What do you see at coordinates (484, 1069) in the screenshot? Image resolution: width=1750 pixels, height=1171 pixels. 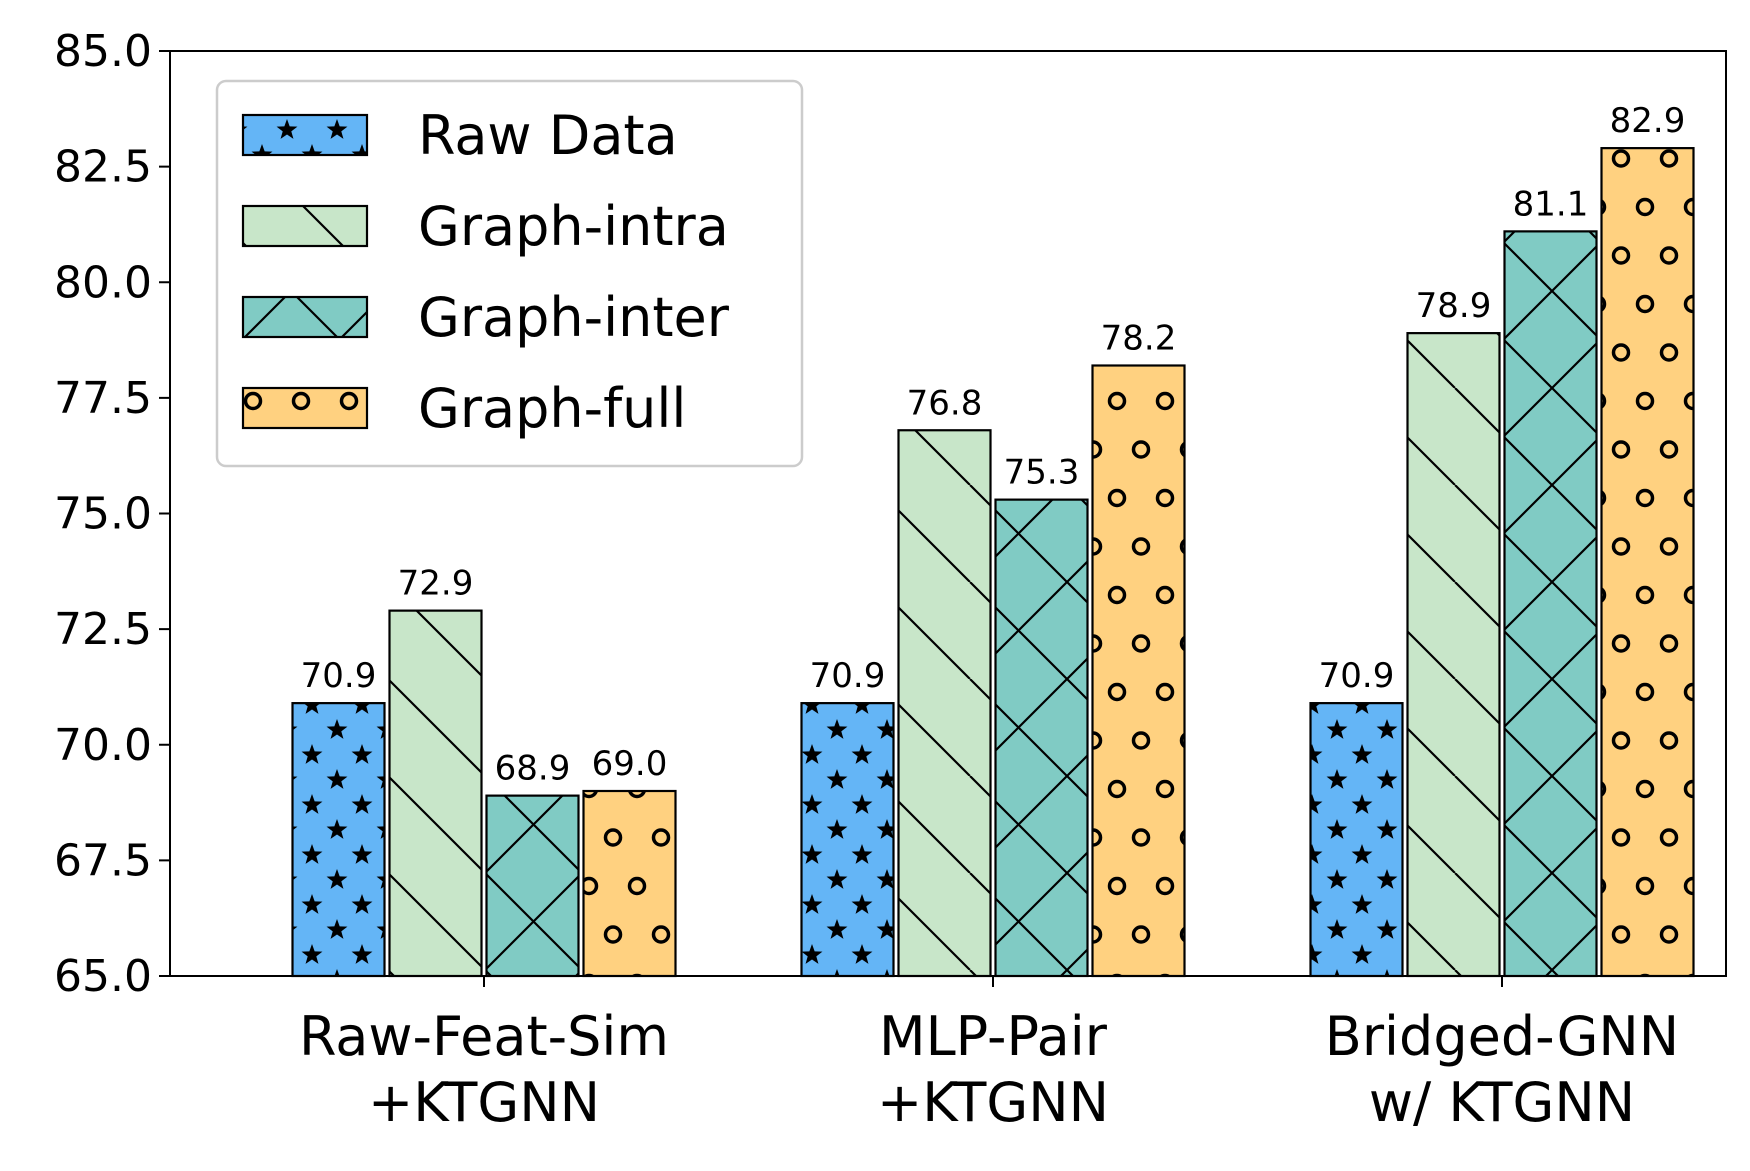 I see `x-tick-label-0: Raw-Feat-Sim +KTGNN` at bounding box center [484, 1069].